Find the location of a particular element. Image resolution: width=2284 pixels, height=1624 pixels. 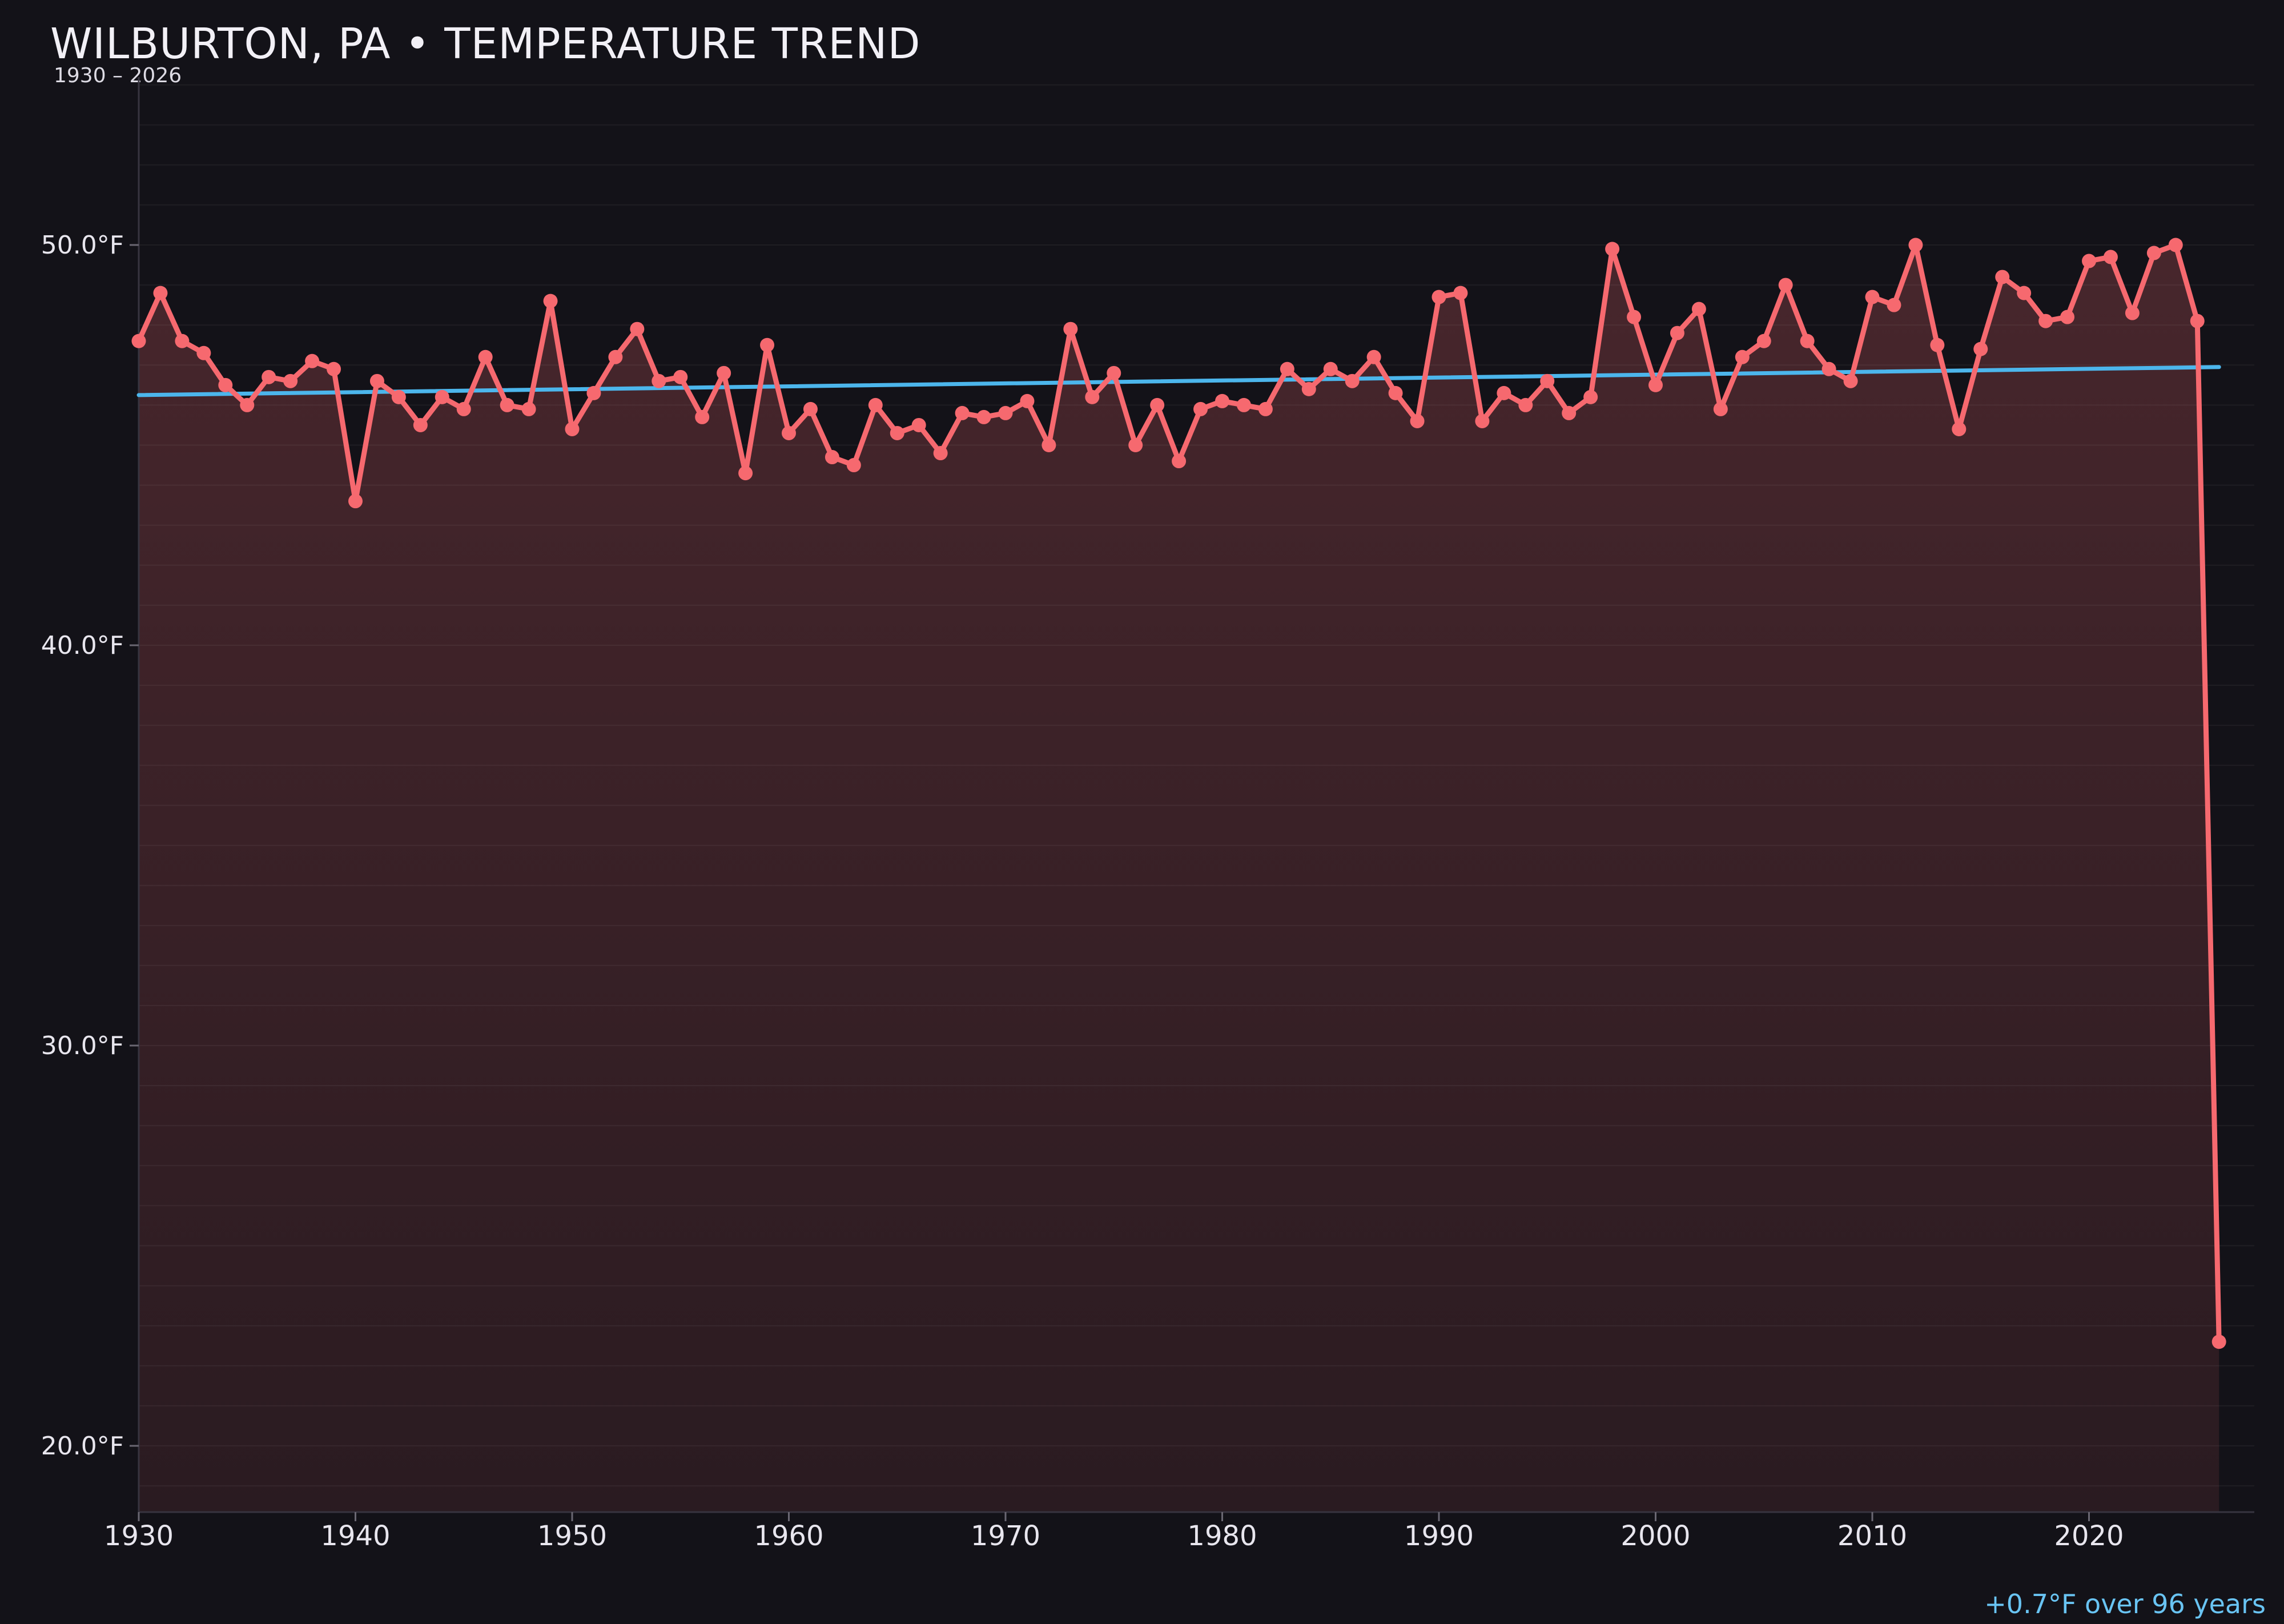

data-point-1994 is located at coordinates (1525, 404).